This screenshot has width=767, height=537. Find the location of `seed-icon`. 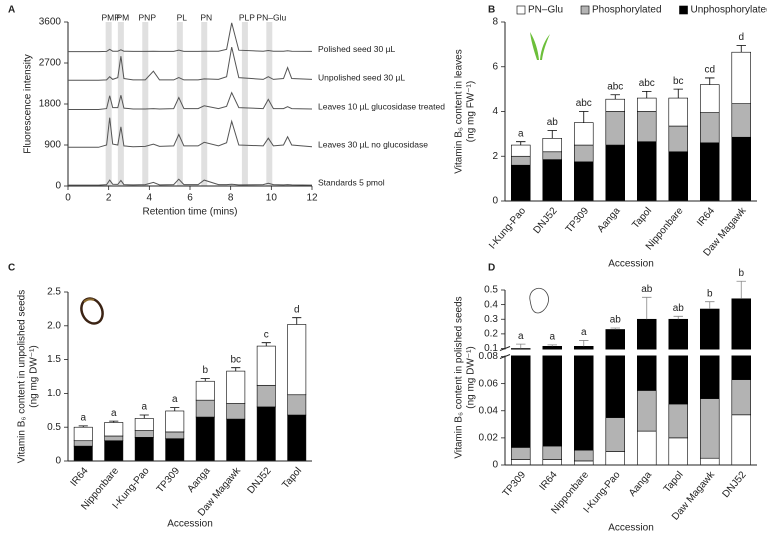

seed-icon is located at coordinates (92, 311).